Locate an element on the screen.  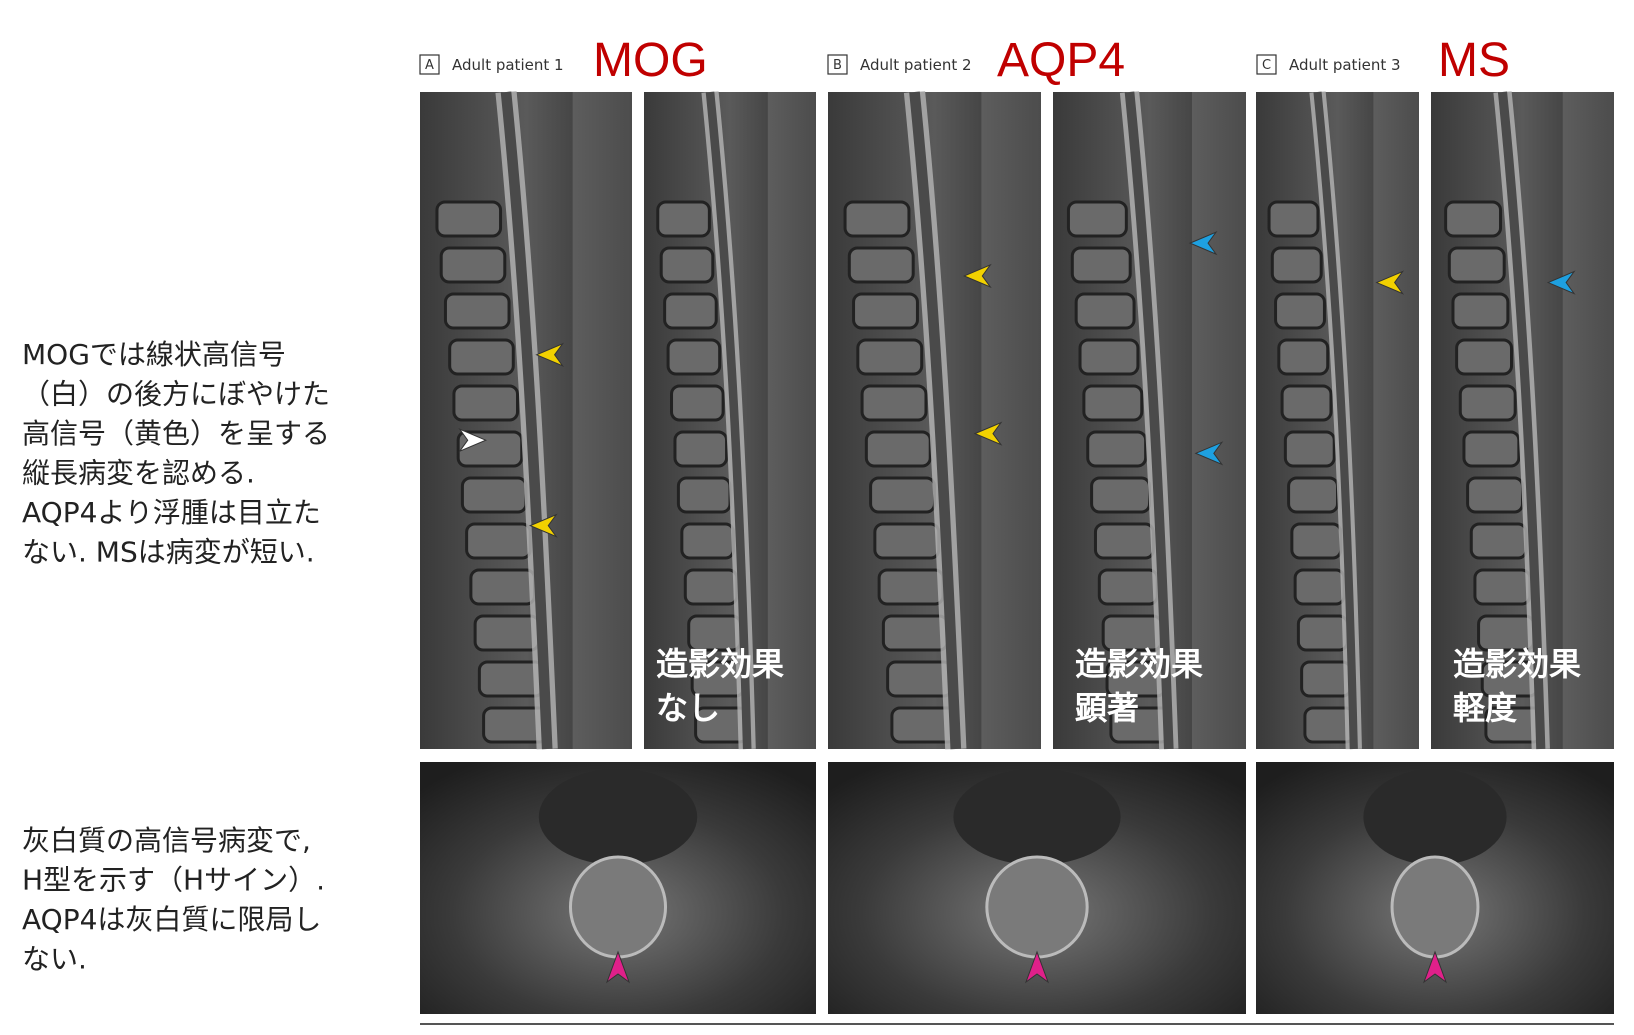
panel-letter: A is located at coordinates (429, 65).